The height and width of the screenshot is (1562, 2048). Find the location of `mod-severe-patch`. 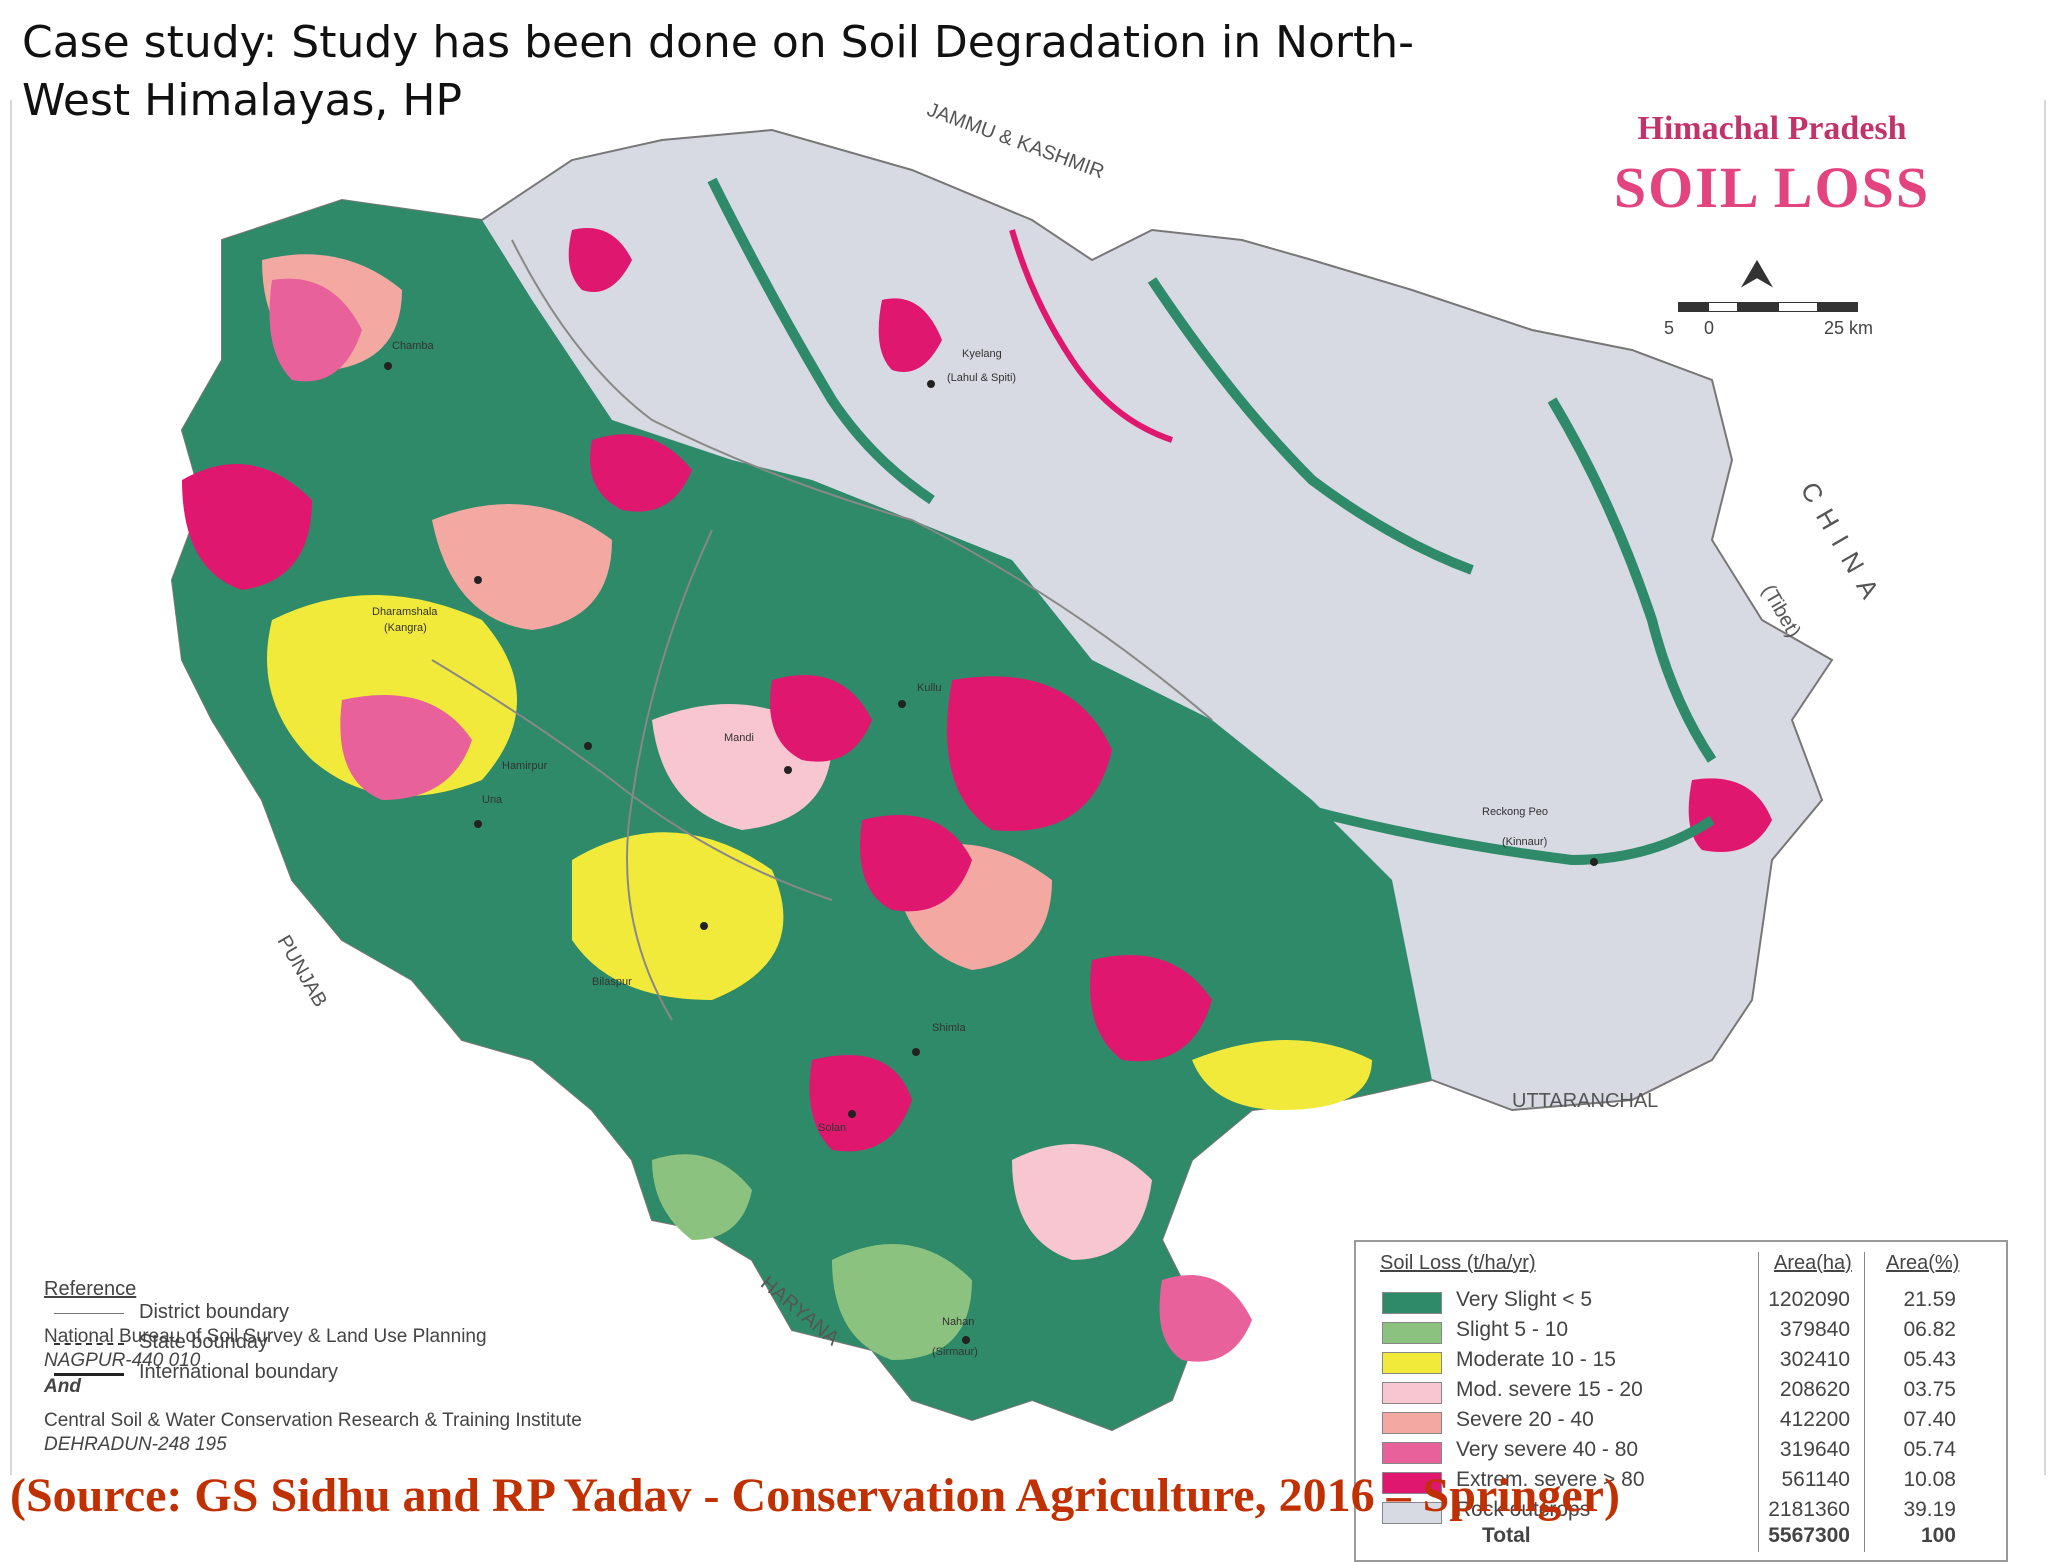

mod-severe-patch is located at coordinates (1082, 1202).